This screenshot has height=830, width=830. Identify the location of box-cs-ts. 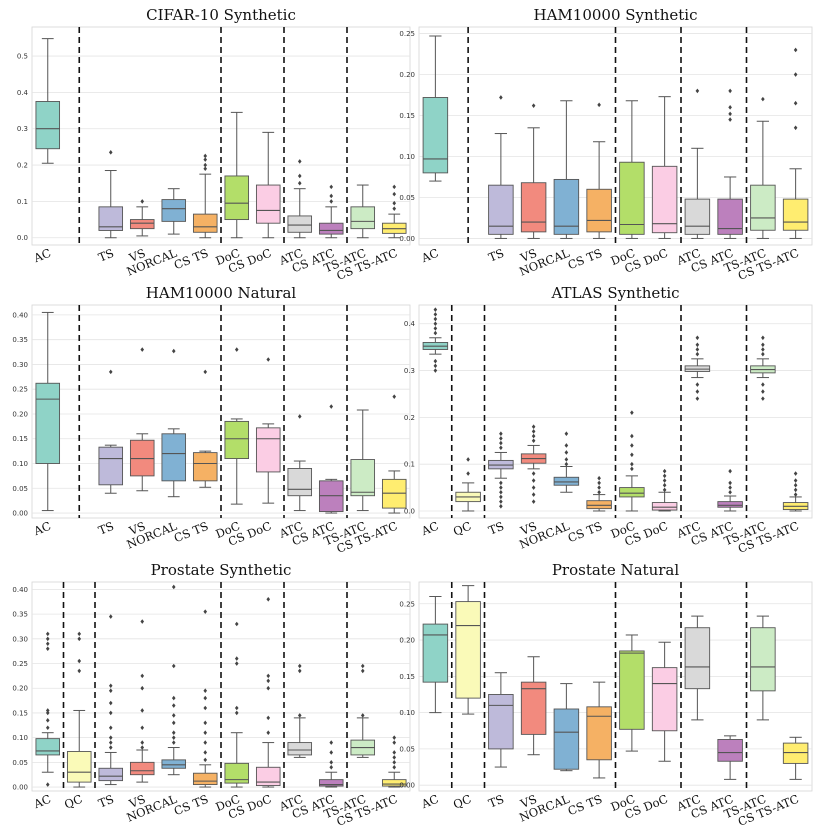
(205, 428).